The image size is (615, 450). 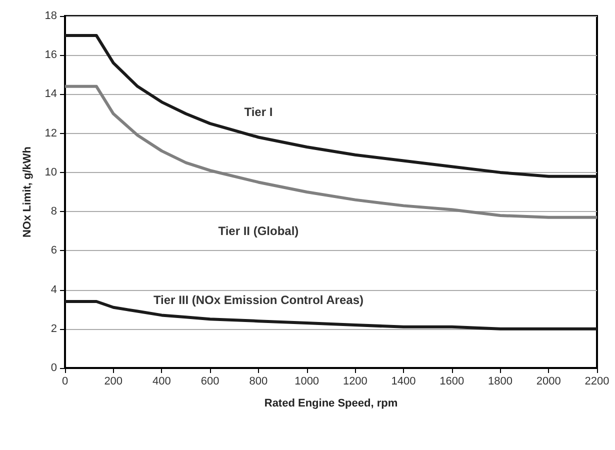 I want to click on y-tick-label: 0, so click(x=53, y=368).